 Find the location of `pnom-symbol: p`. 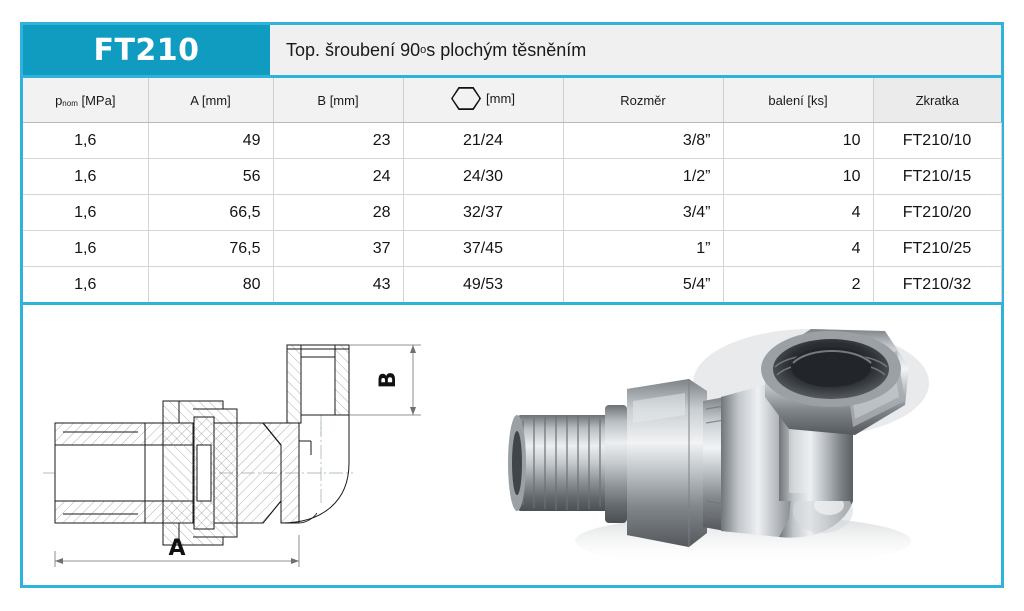

pnom-symbol: p is located at coordinates (59, 100).